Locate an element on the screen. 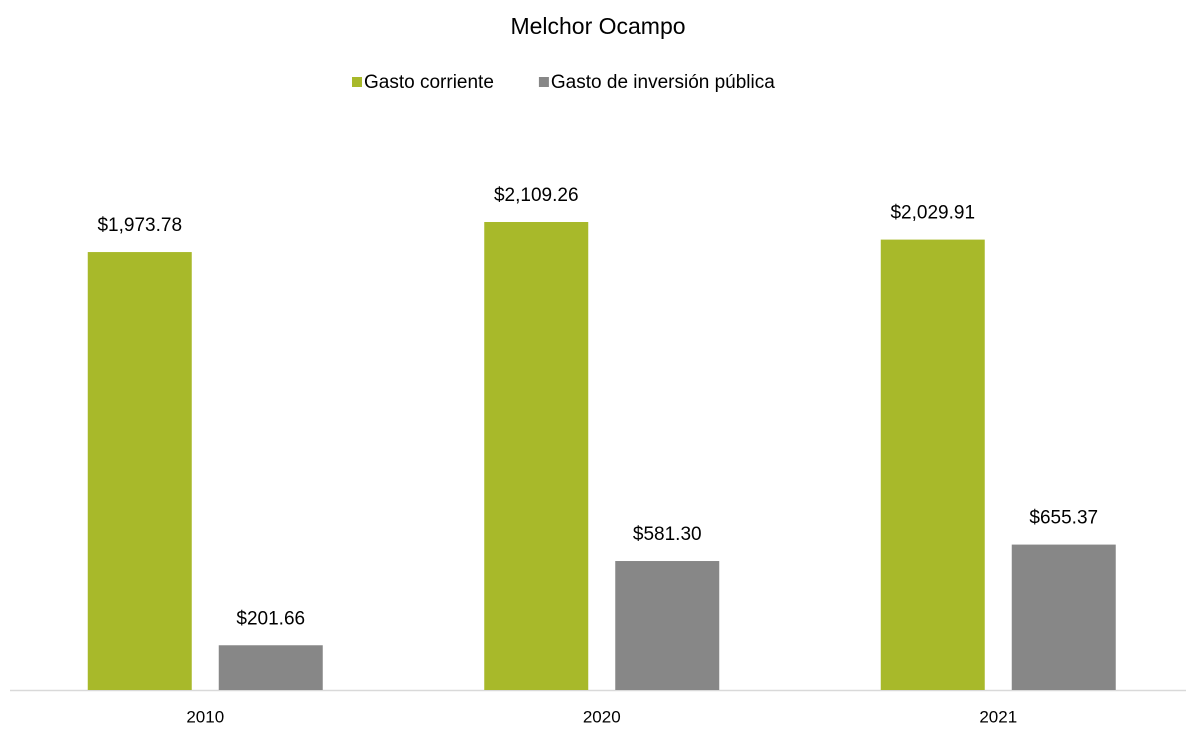  x-tick-label: 2021 is located at coordinates (998, 716).